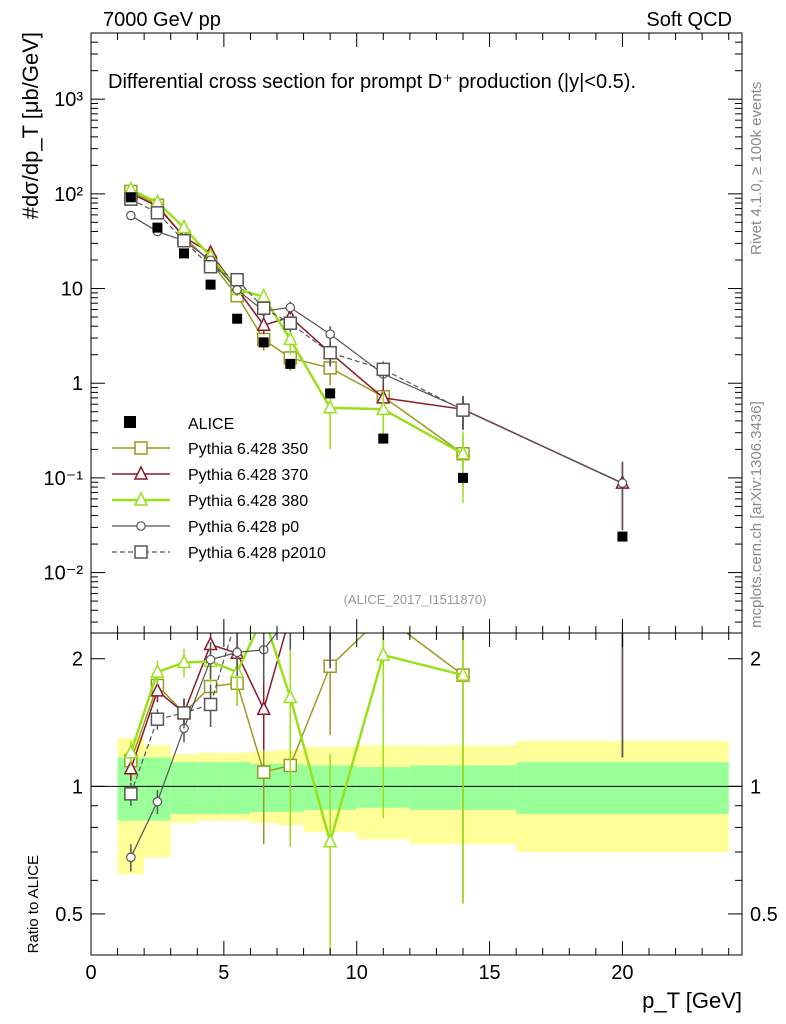 The height and width of the screenshot is (1024, 786). What do you see at coordinates (689, 20) in the screenshot?
I see `process-label: Soft QCD` at bounding box center [689, 20].